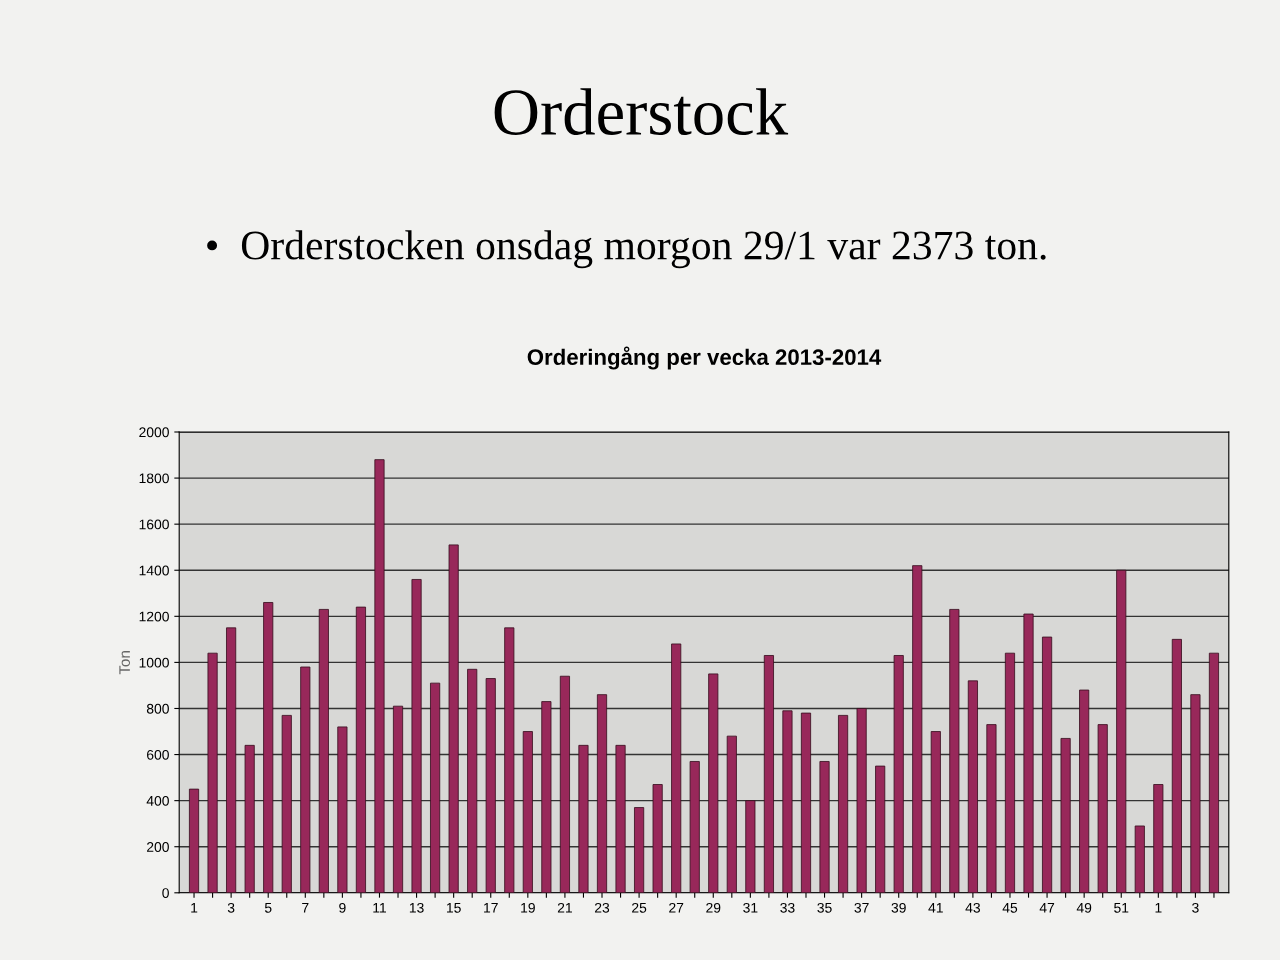 The height and width of the screenshot is (960, 1280). What do you see at coordinates (602, 907) in the screenshot?
I see `x-tick-label: 23` at bounding box center [602, 907].